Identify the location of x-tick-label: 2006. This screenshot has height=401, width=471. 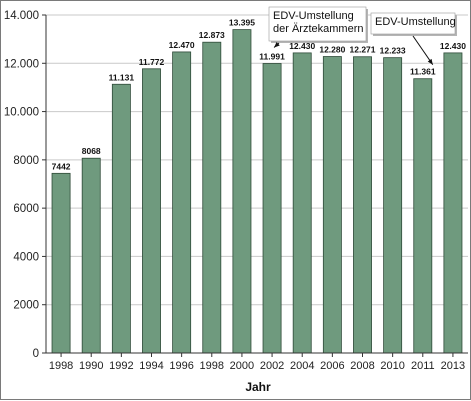
(332, 366).